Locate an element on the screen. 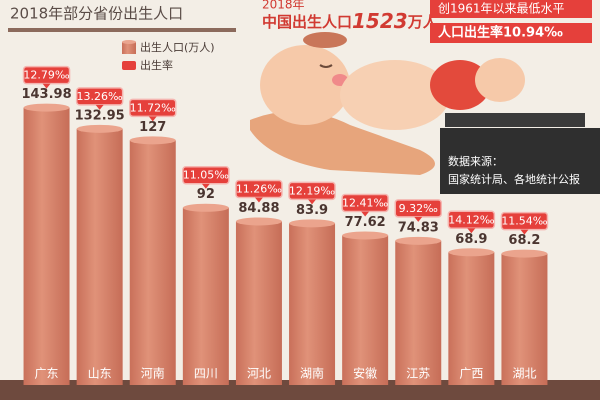  rate-label: 14.12‰ is located at coordinates (471, 219).